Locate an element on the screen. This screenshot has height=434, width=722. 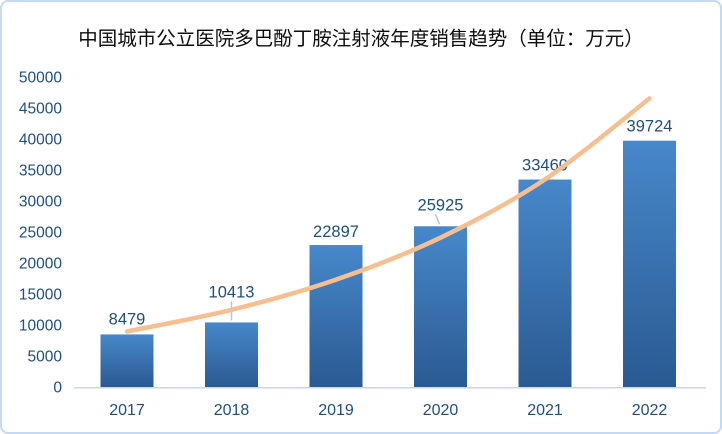
bar-2022 is located at coordinates (649, 263).